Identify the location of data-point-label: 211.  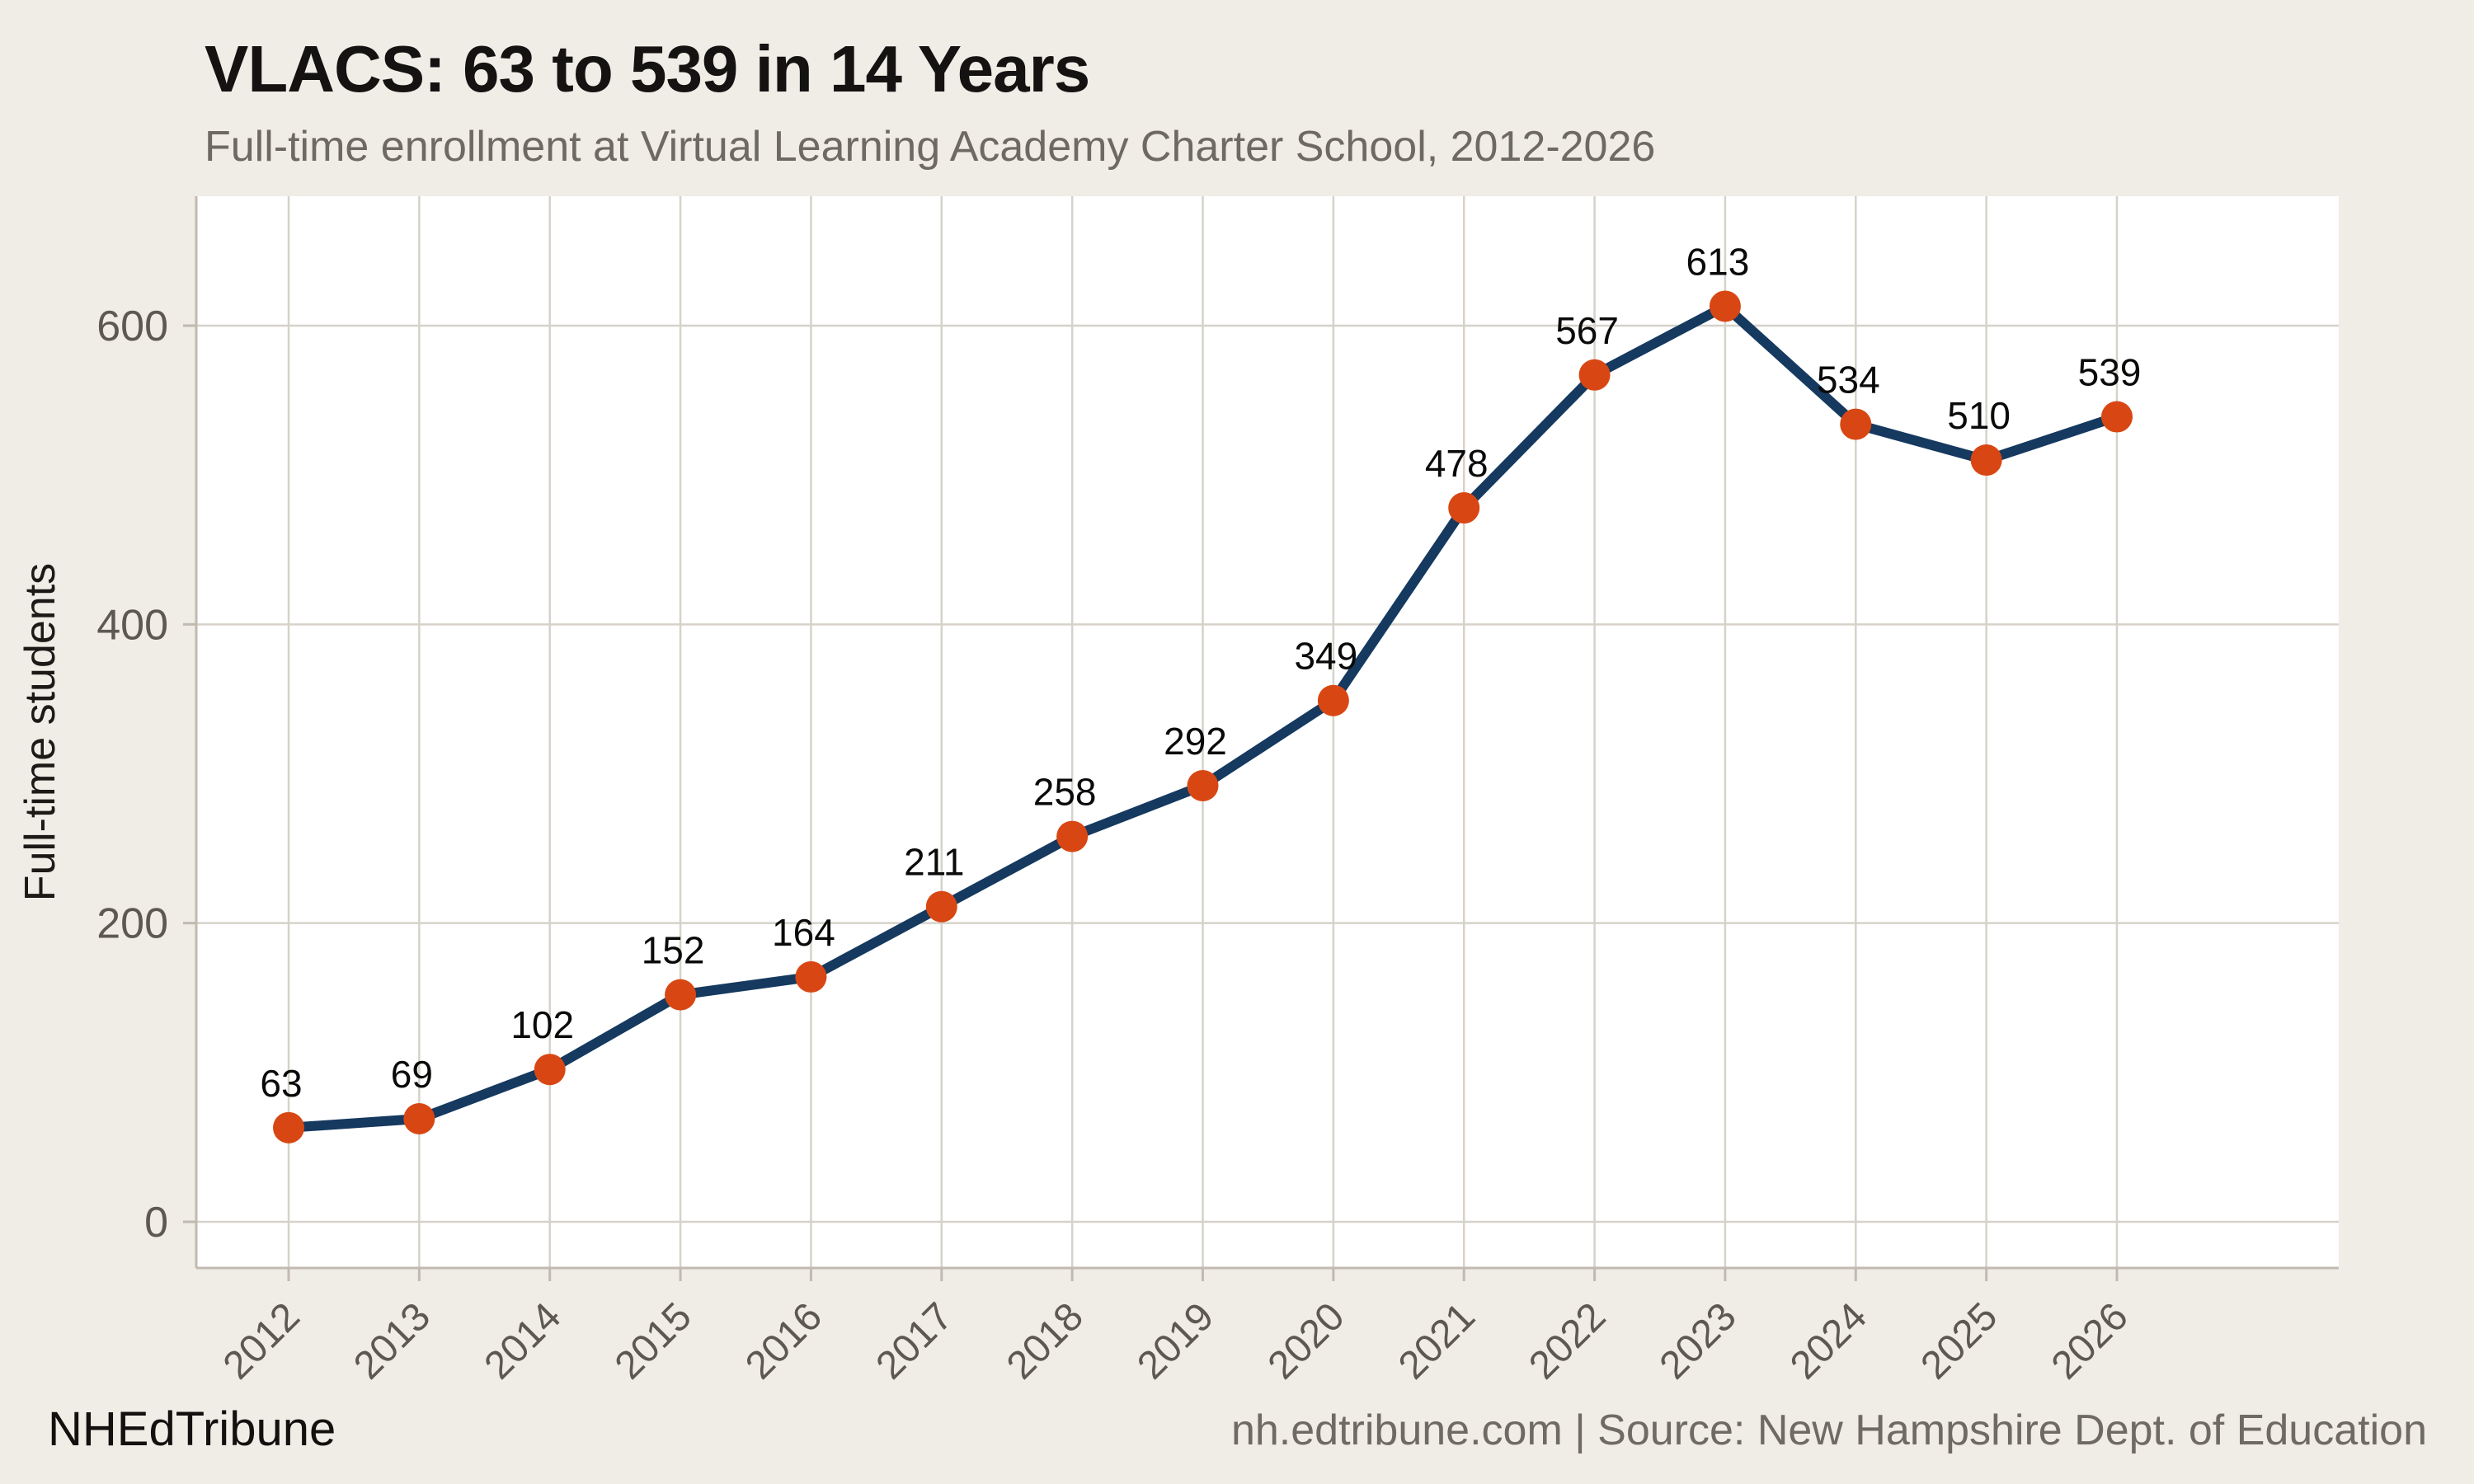
(934, 863).